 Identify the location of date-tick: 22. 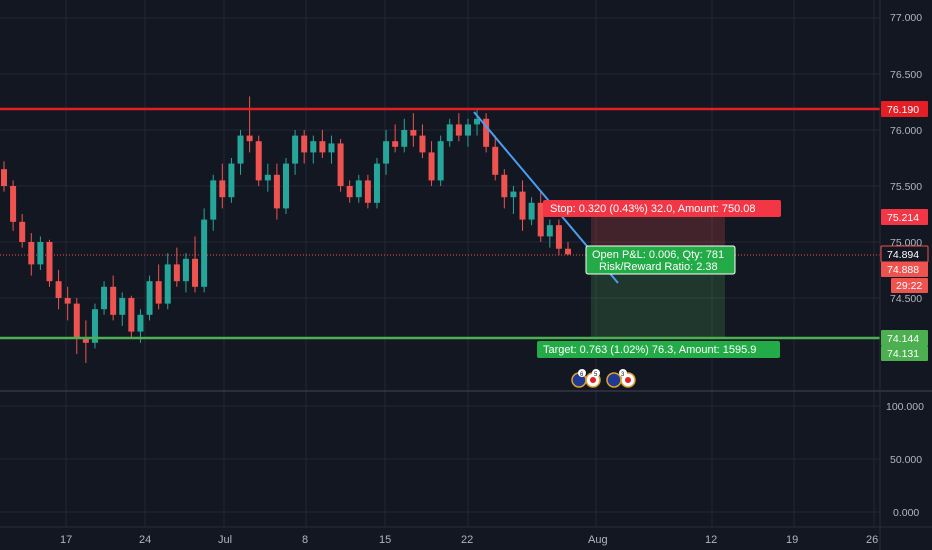
(467, 540).